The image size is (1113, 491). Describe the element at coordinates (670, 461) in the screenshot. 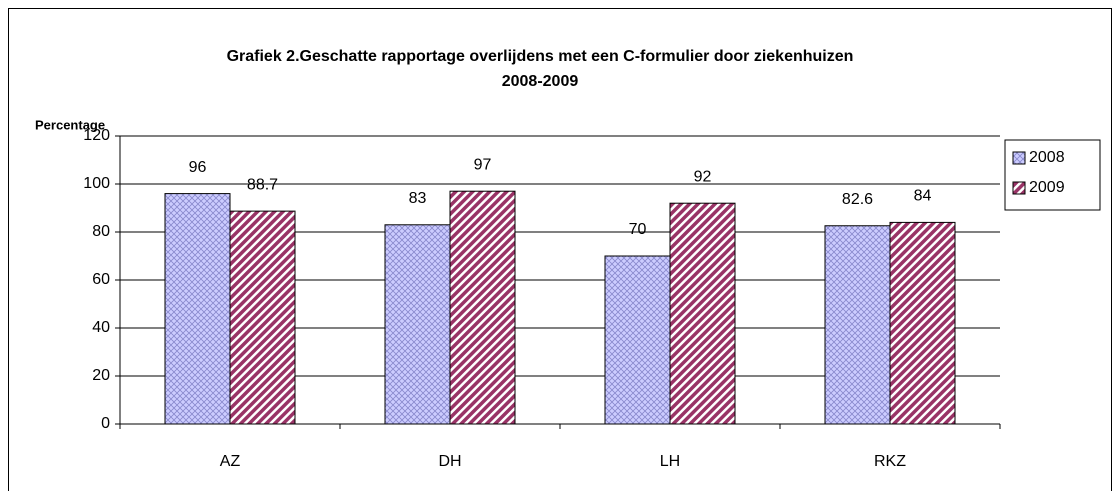

I see `x-tick-label: LH` at that location.